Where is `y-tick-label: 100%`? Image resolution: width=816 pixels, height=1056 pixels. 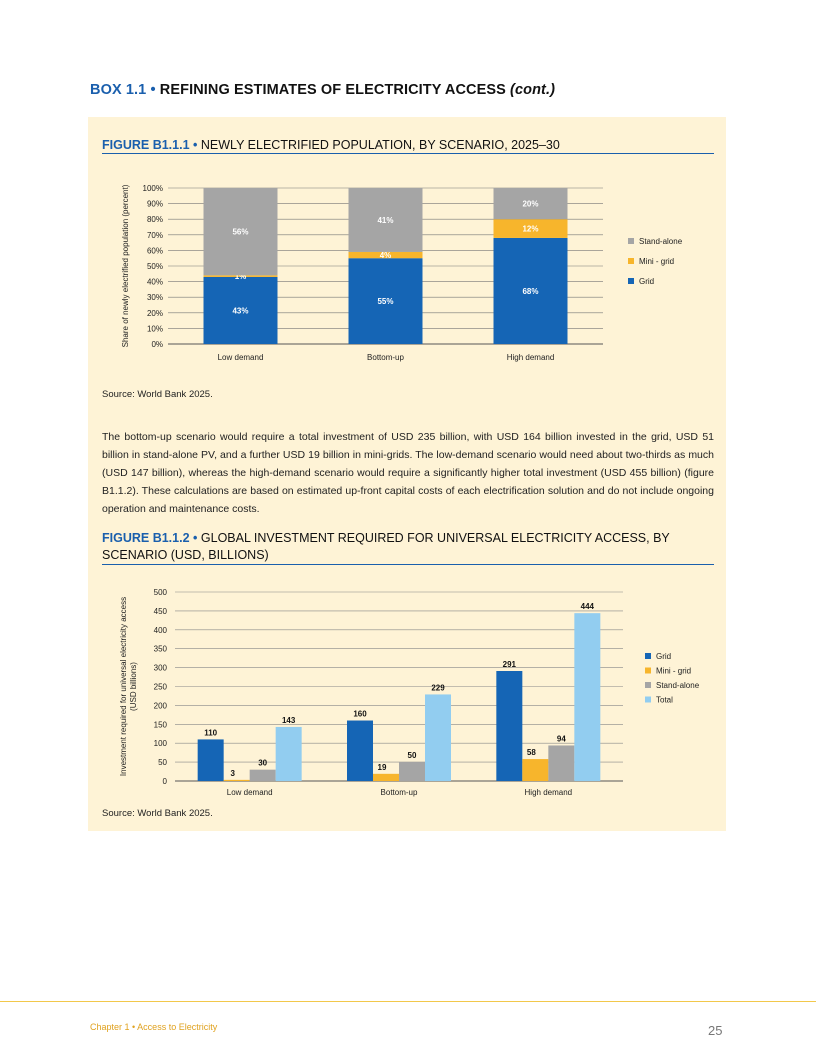
y-tick-label: 100% is located at coordinates (153, 188).